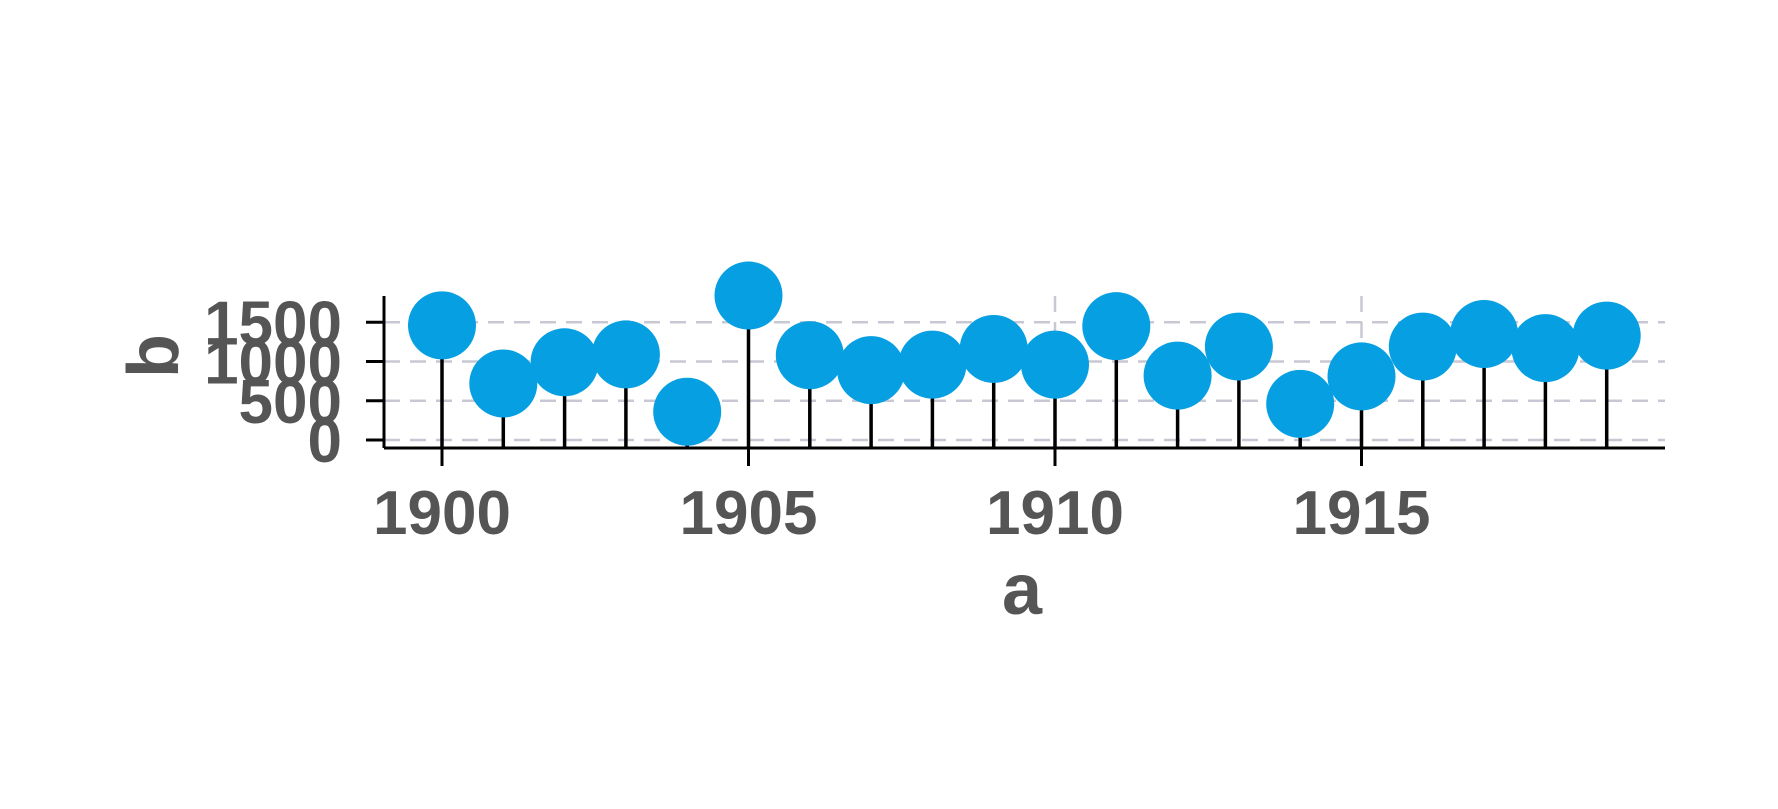  I want to click on y-axis-title: b, so click(154, 356).